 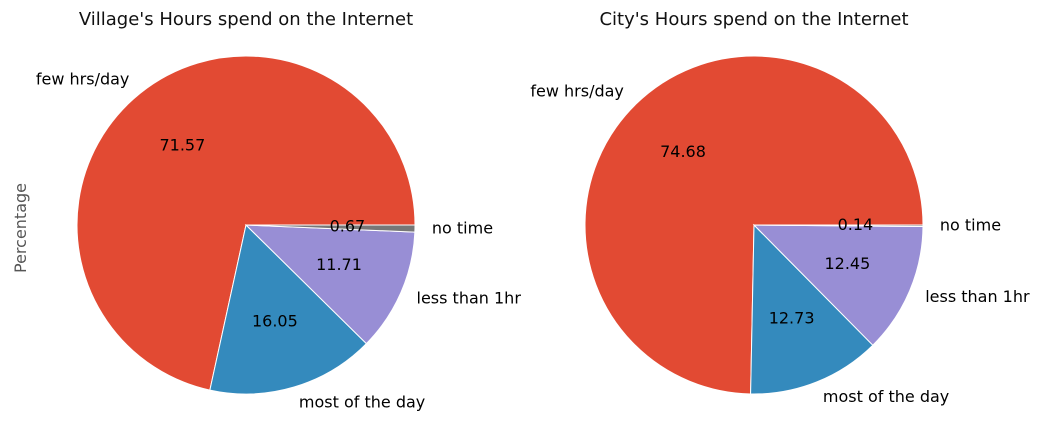 I want to click on village-label-less-than-1hr: less than 1hr, so click(x=469, y=298).